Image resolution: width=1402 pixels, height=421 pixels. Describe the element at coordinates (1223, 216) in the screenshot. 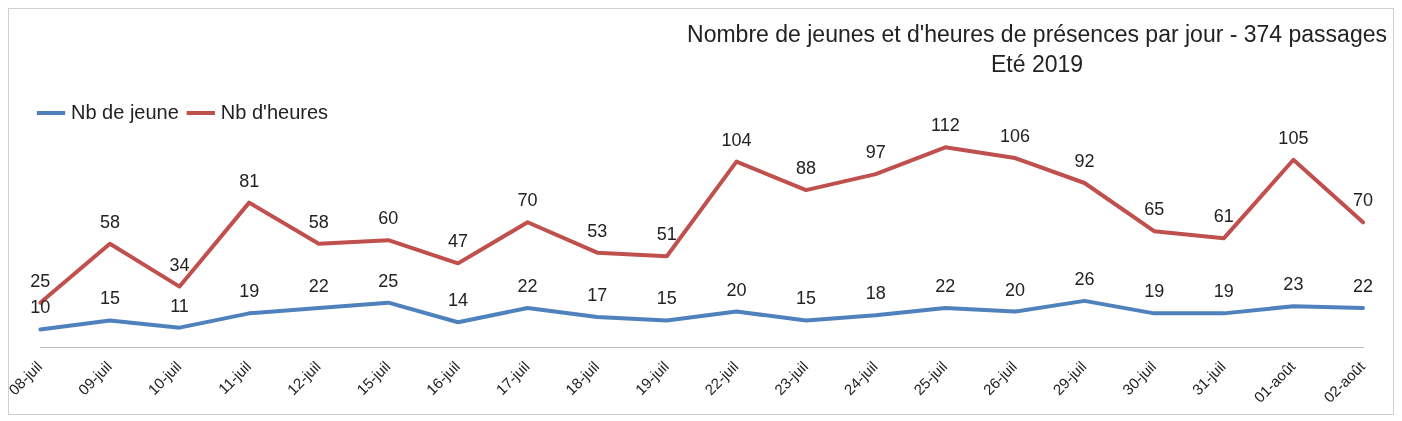

I see `data-label: 61` at that location.